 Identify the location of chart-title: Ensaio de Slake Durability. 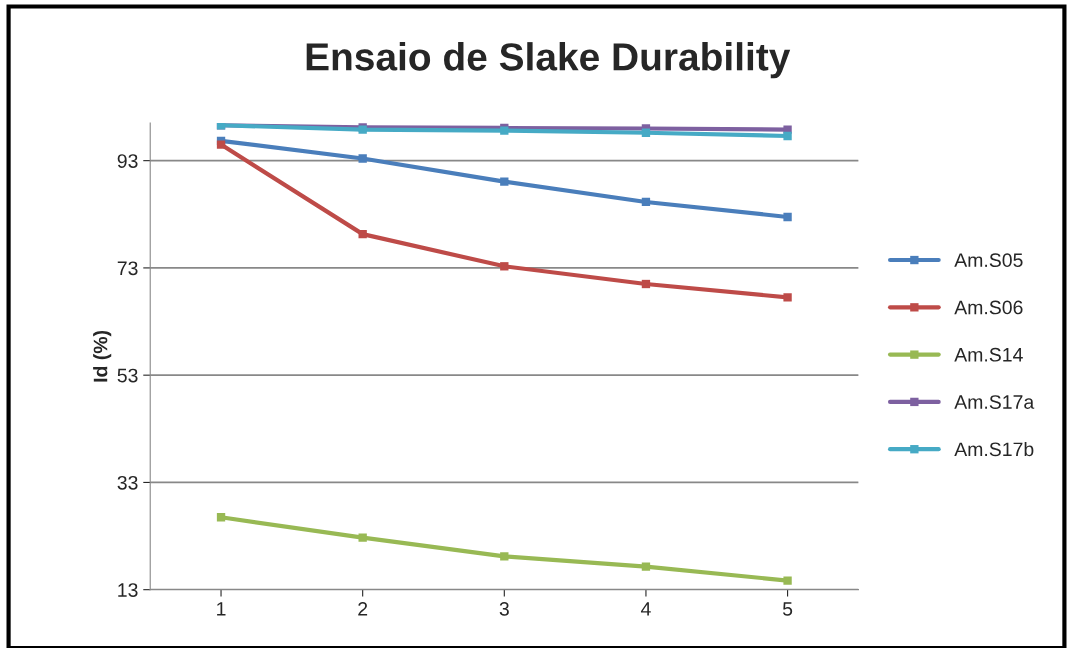
(548, 60).